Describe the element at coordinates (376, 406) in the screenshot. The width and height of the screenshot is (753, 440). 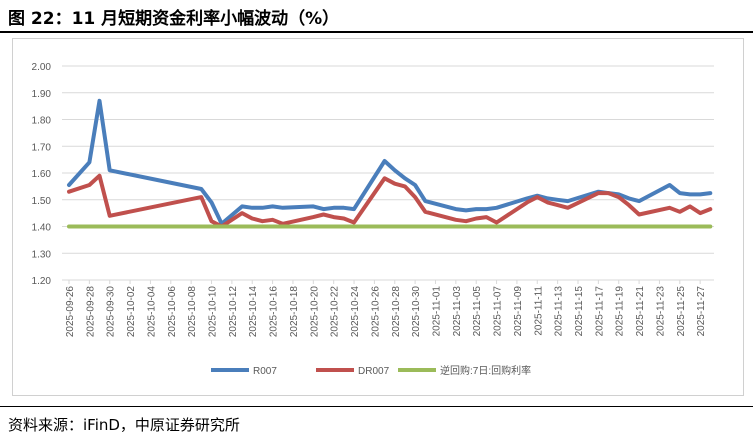
I see `source-divider` at that location.